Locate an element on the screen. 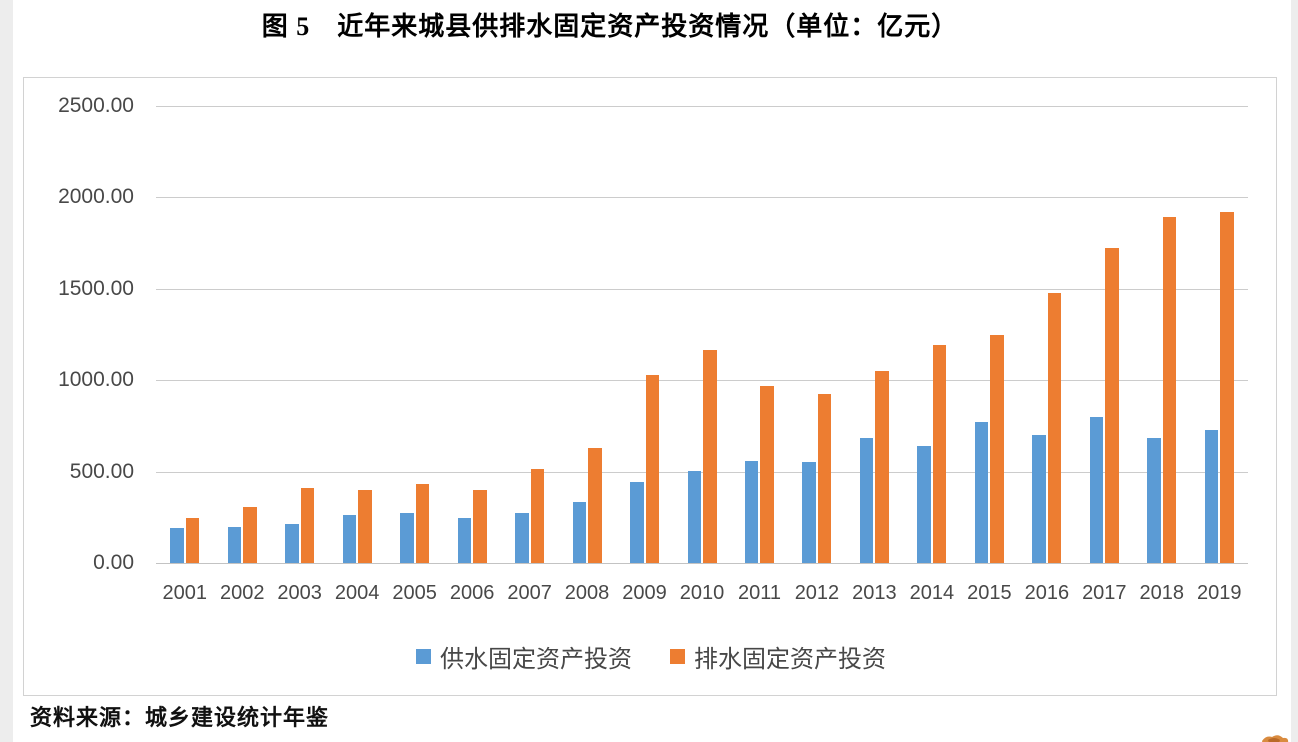 Image resolution: width=1298 pixels, height=742 pixels. bar-supply-2001 is located at coordinates (177, 545).